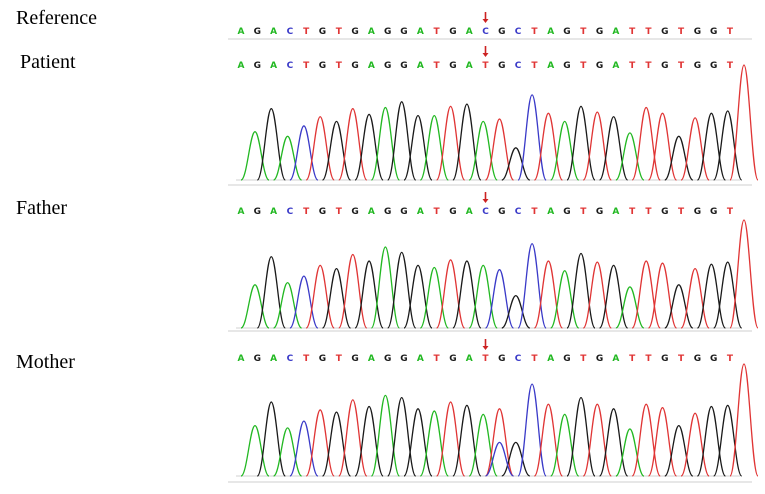 The width and height of the screenshot is (765, 494). I want to click on base-letter: C, so click(290, 359).